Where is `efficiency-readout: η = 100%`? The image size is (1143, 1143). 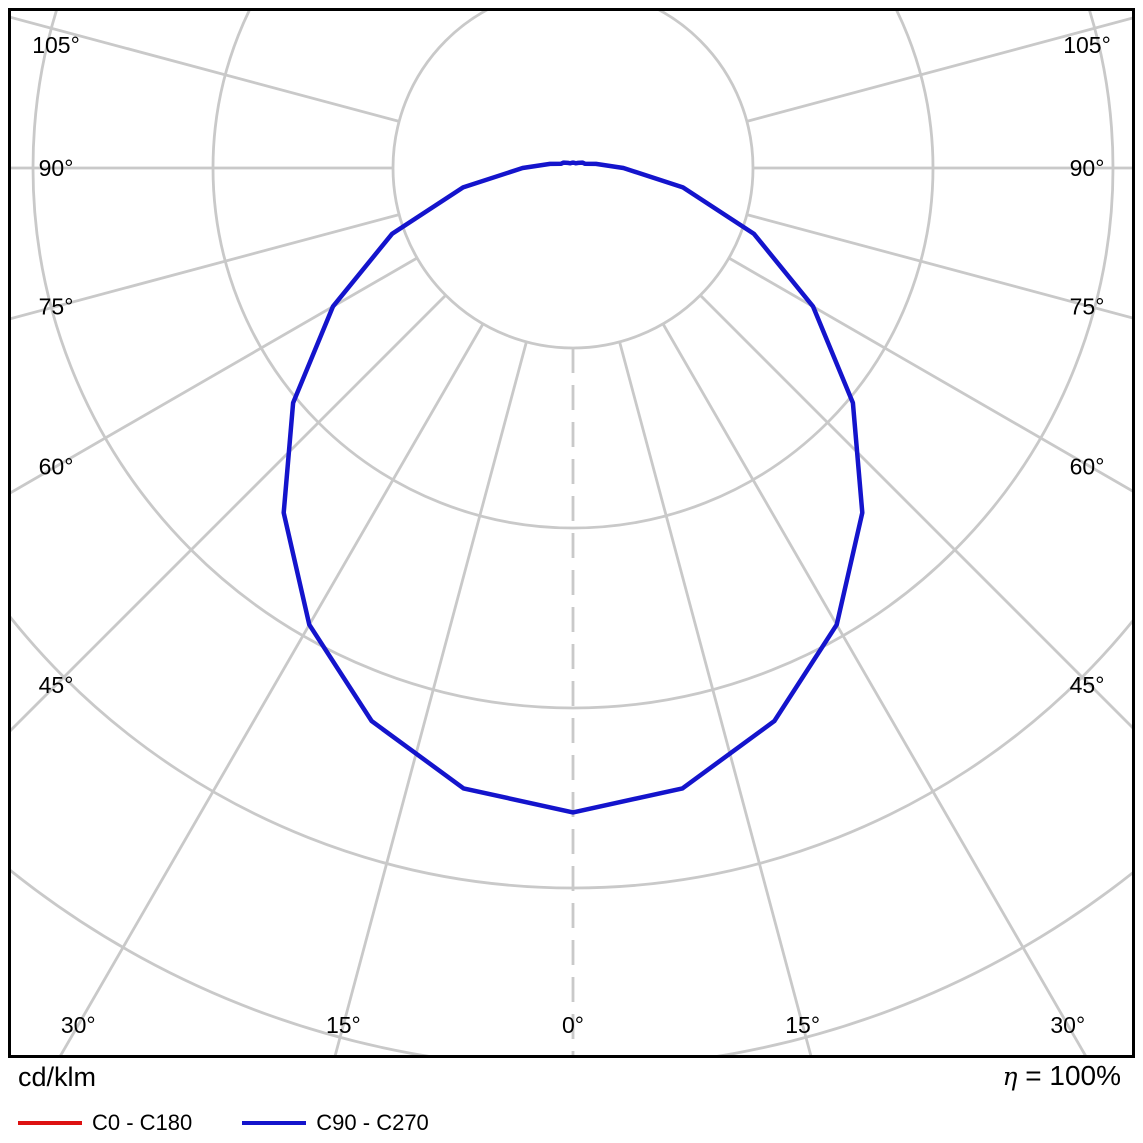
efficiency-readout: η = 100% is located at coordinates (1061, 1076).